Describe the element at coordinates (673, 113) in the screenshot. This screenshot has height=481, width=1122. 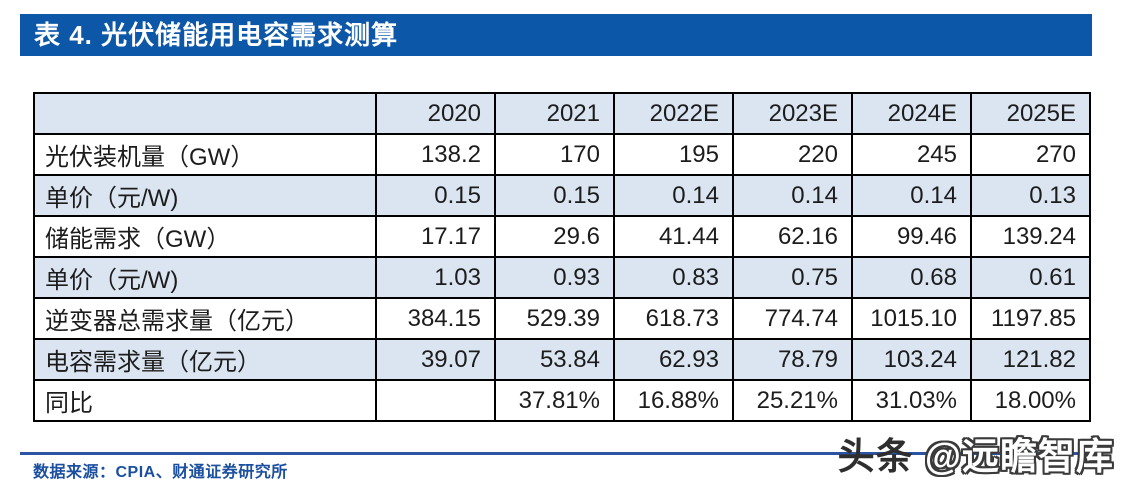
I see `year-header: 2022E` at that location.